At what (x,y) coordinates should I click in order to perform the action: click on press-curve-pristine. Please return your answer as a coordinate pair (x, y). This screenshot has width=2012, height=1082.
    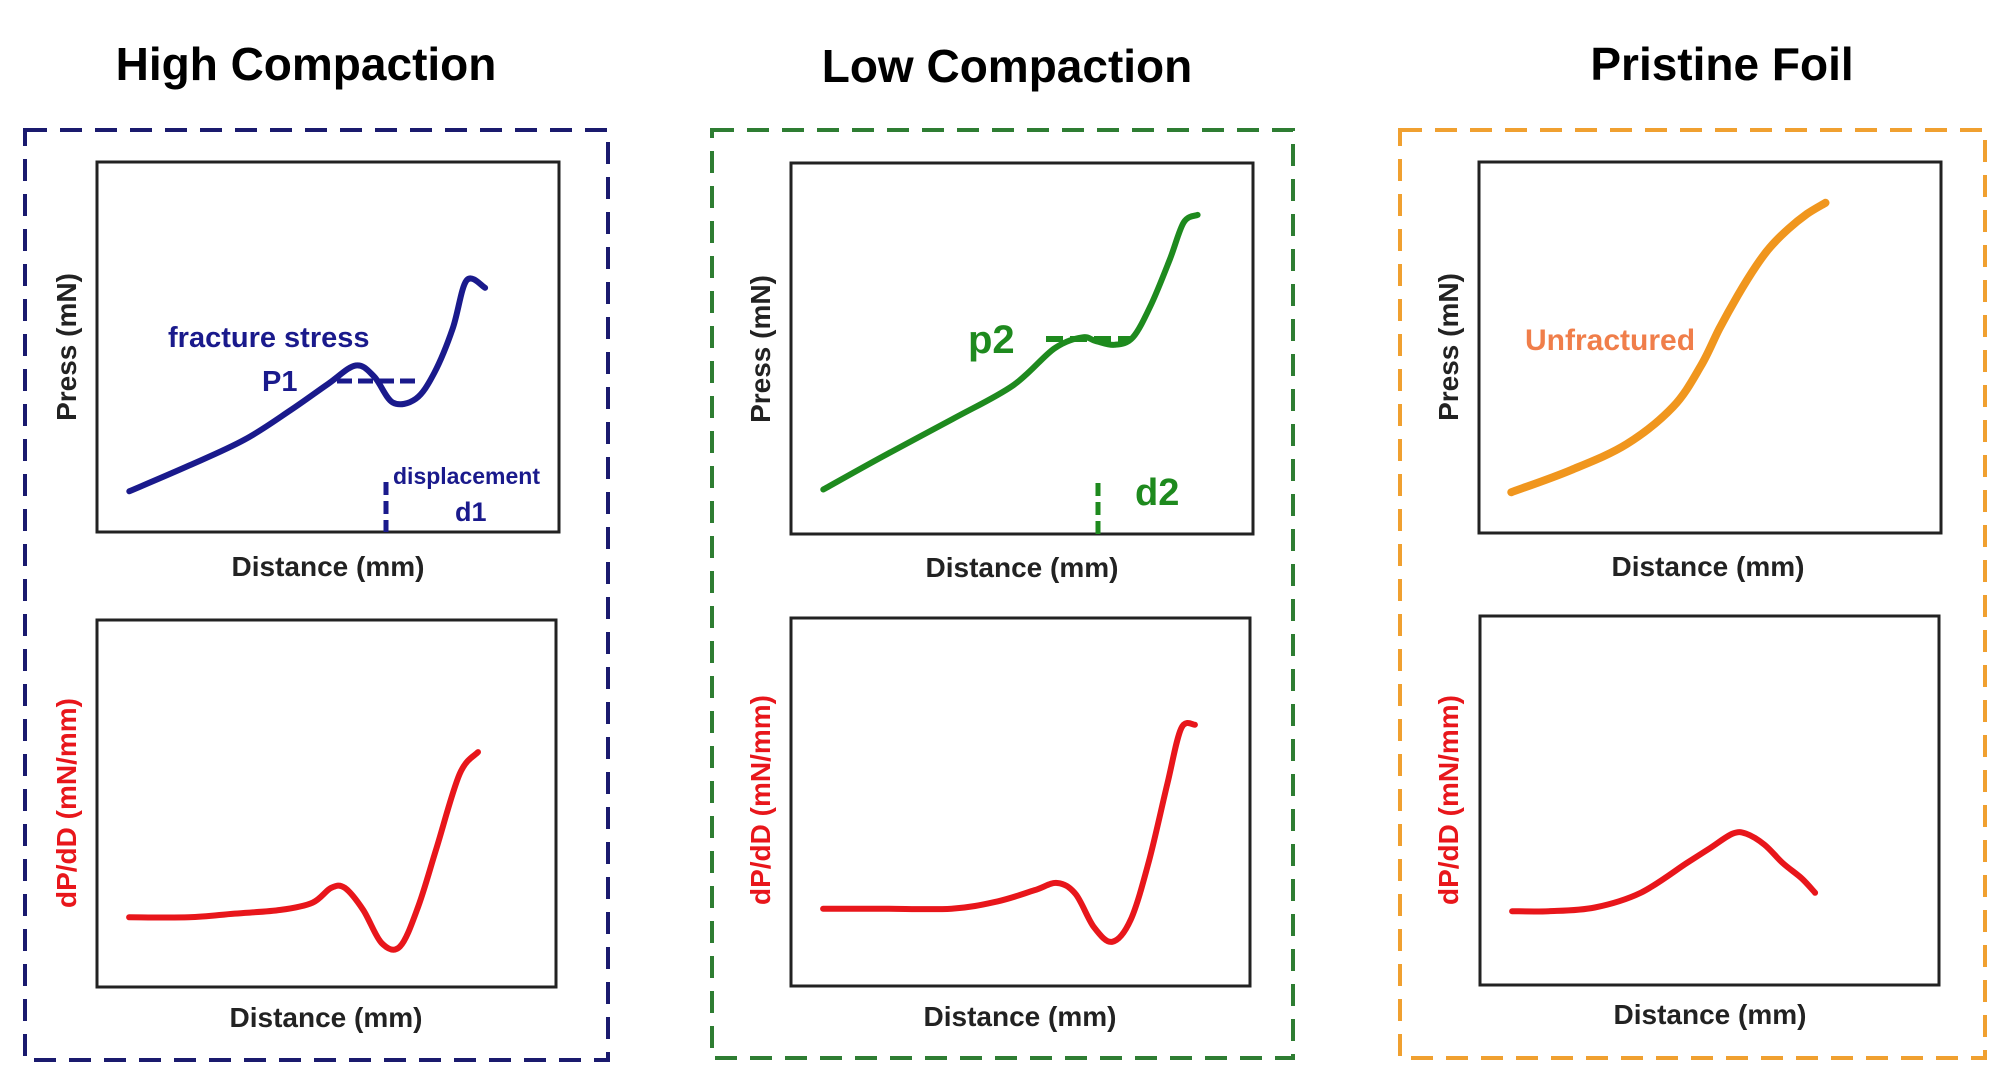
    Looking at the image, I should click on (1668, 347).